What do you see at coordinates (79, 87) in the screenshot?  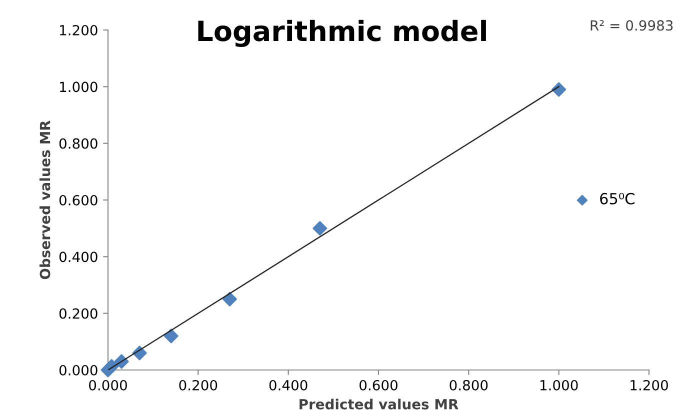 I see `y-tick-label: 1.000` at bounding box center [79, 87].